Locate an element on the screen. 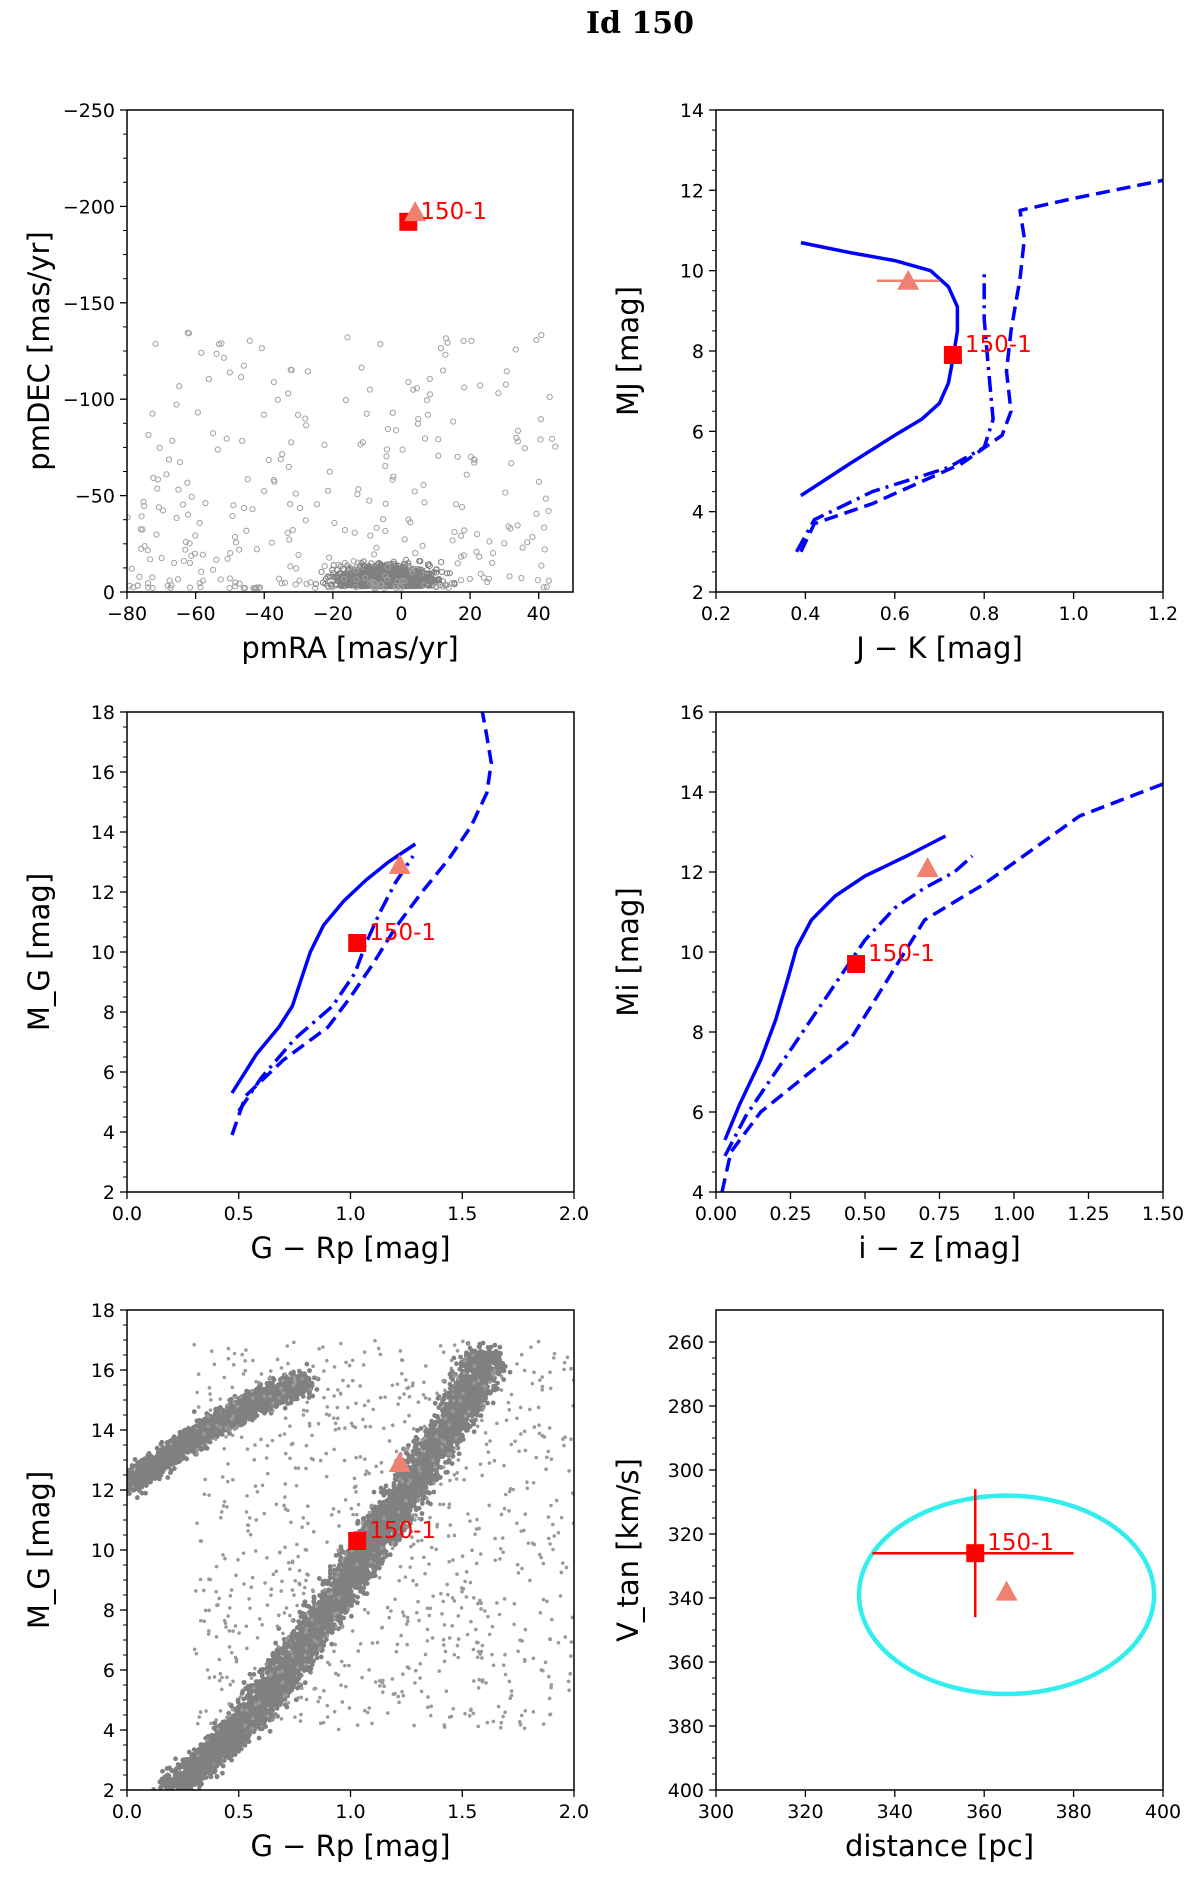  x-tick-label: 0.4 is located at coordinates (805, 614).